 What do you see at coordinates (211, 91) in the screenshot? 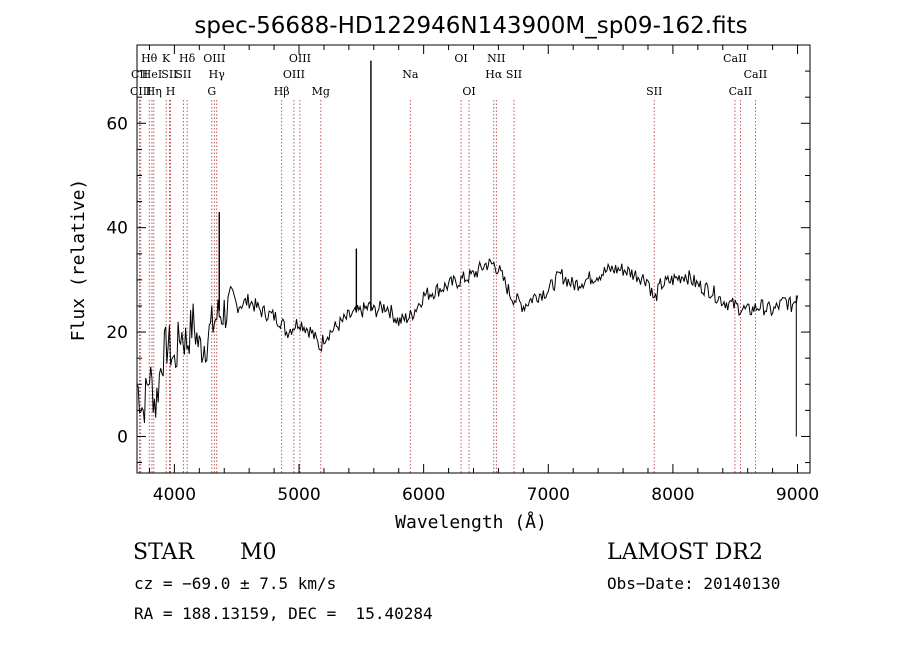
I see `line-label-12: G` at bounding box center [211, 91].